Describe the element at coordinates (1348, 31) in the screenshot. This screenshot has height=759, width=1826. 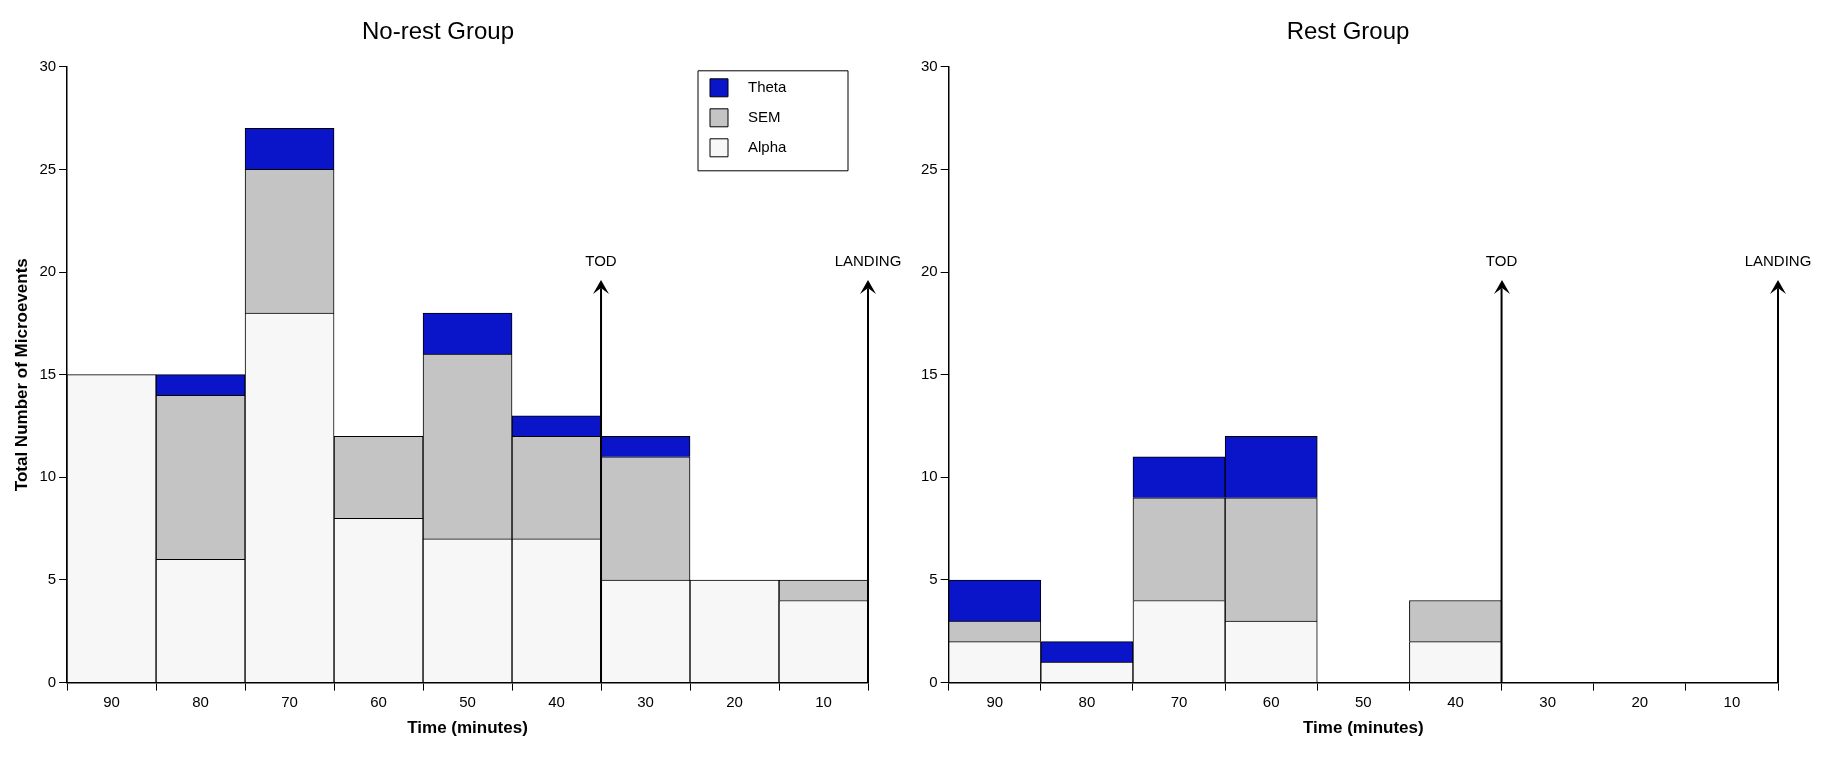
I see `chart-title: Rest Group` at that location.